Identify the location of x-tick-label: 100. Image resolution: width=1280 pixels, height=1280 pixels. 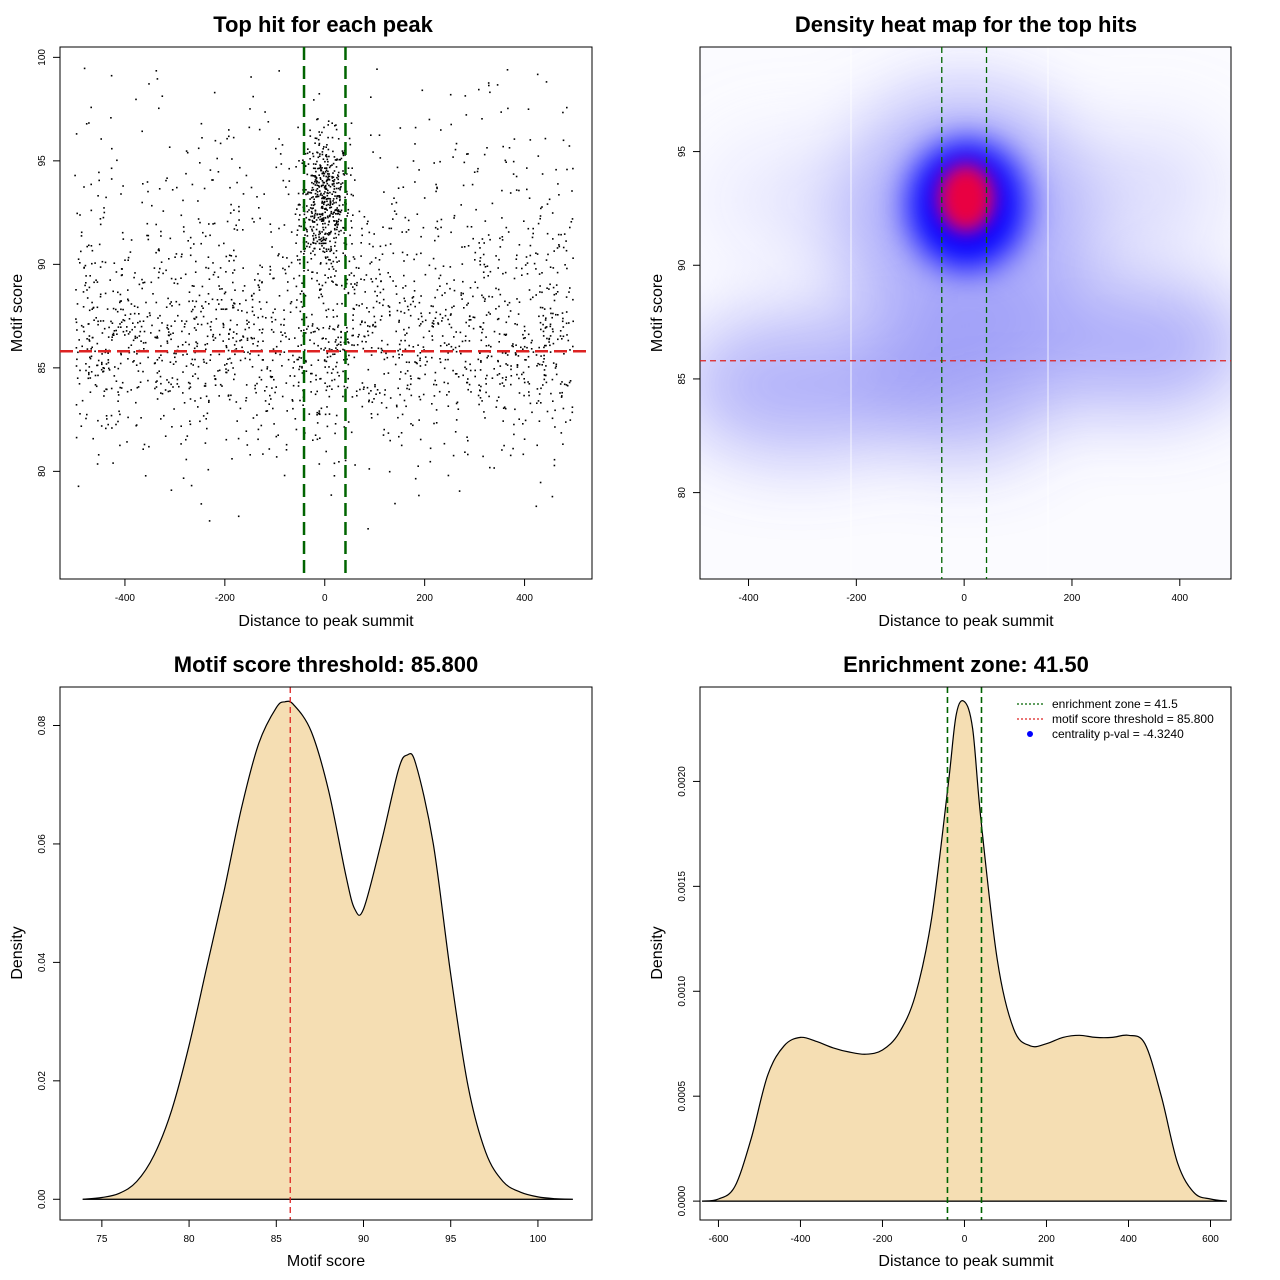
(538, 1239).